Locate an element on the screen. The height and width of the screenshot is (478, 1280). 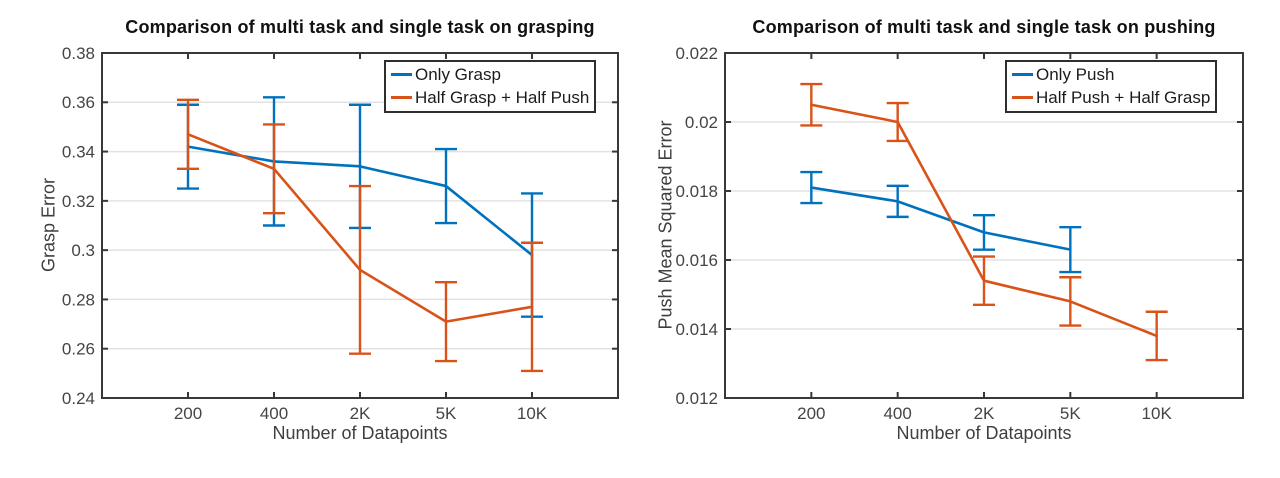
left-chart-x-axis-label: Number of Datapoints is located at coordinates (360, 433).